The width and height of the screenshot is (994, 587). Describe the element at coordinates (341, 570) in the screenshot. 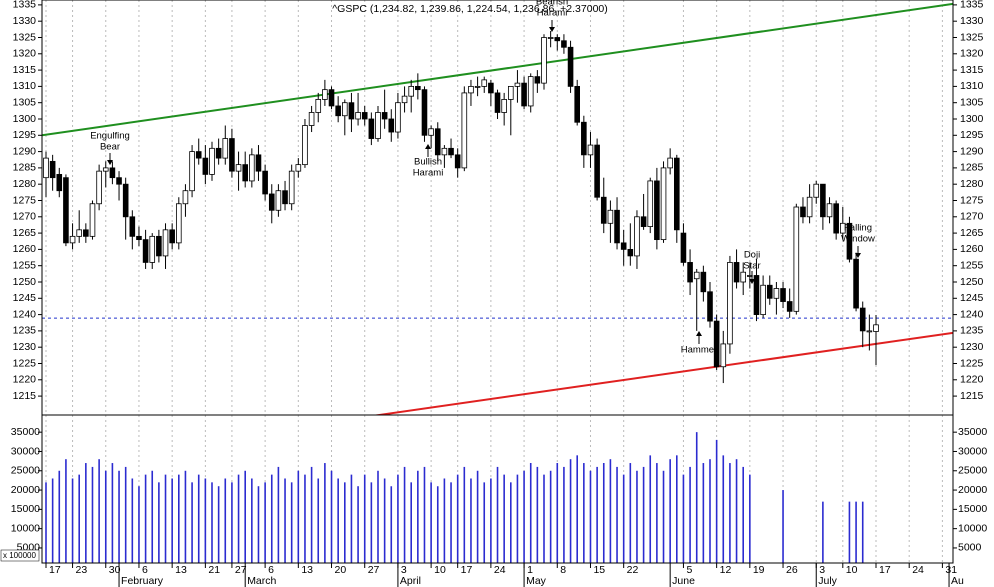

I see `x-tick-label: 20` at that location.